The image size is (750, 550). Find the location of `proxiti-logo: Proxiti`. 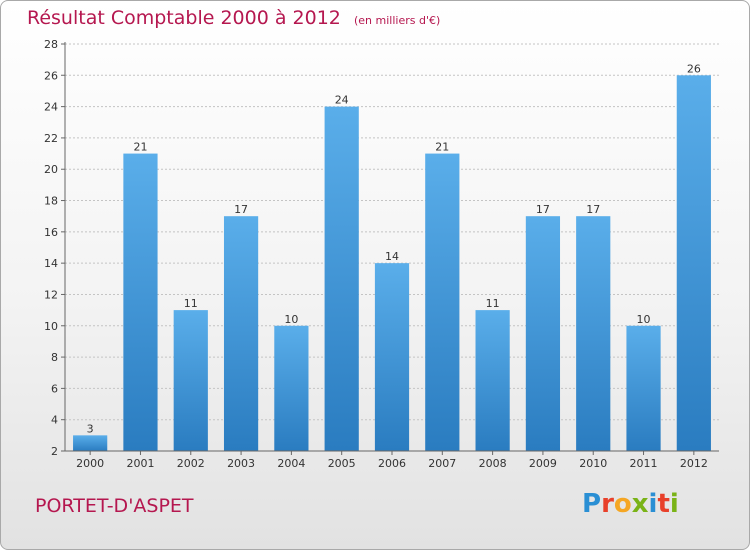

proxiti-logo: Proxiti is located at coordinates (630, 504).